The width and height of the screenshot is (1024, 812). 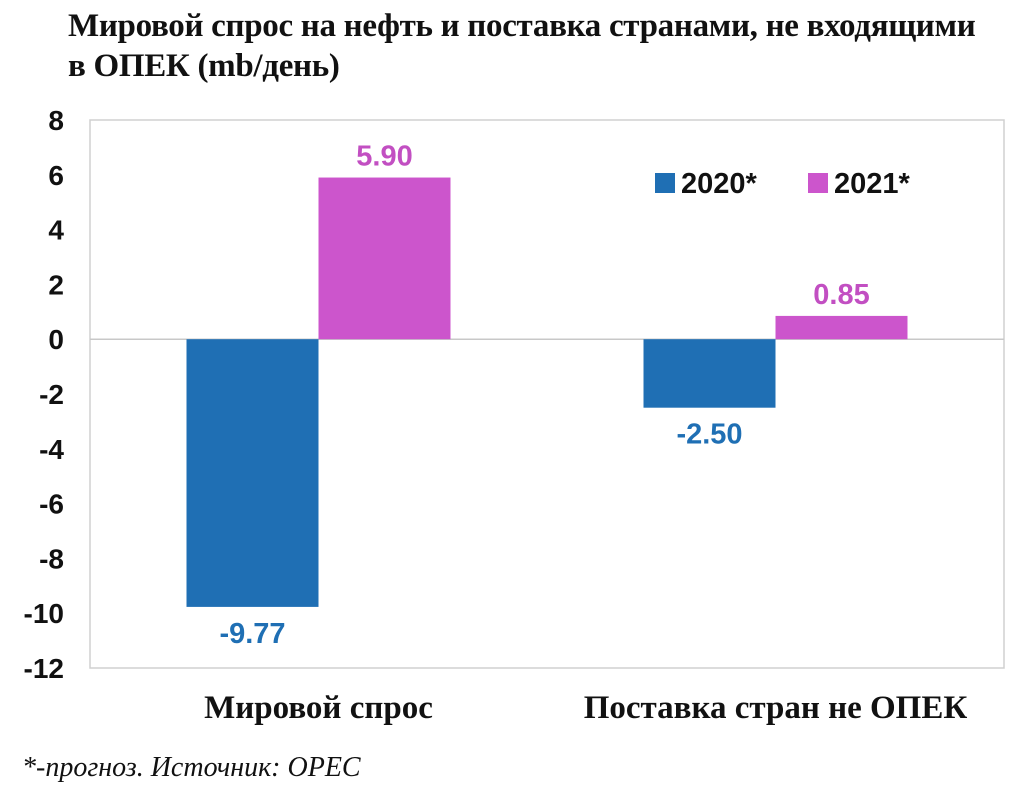 What do you see at coordinates (51, 504) in the screenshot?
I see `y-tick-label: -6` at bounding box center [51, 504].